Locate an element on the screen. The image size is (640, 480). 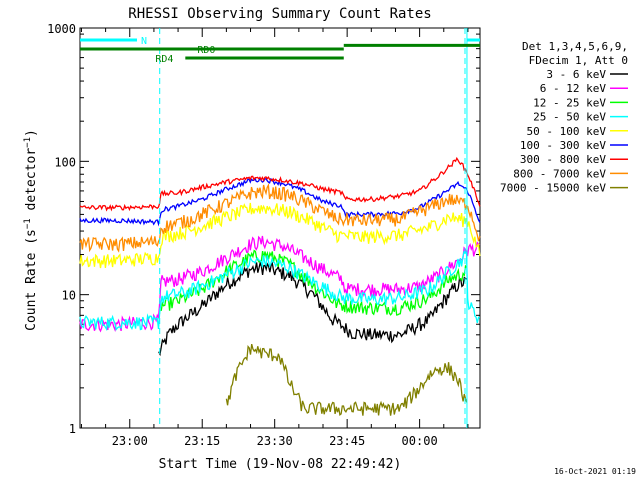
footer-timestamp: 16-Oct-2021 01:19 is located at coordinates (595, 471).